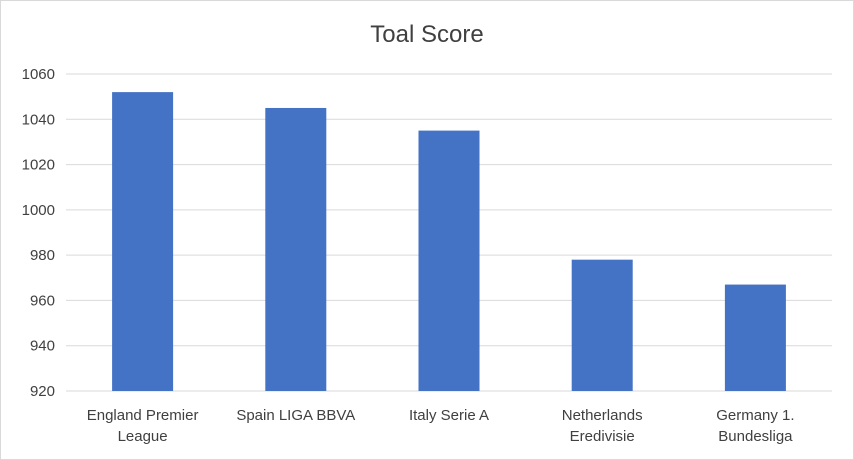 The width and height of the screenshot is (854, 460). Describe the element at coordinates (295, 415) in the screenshot. I see `x-category-label: Spain LIGA BBVA` at that location.